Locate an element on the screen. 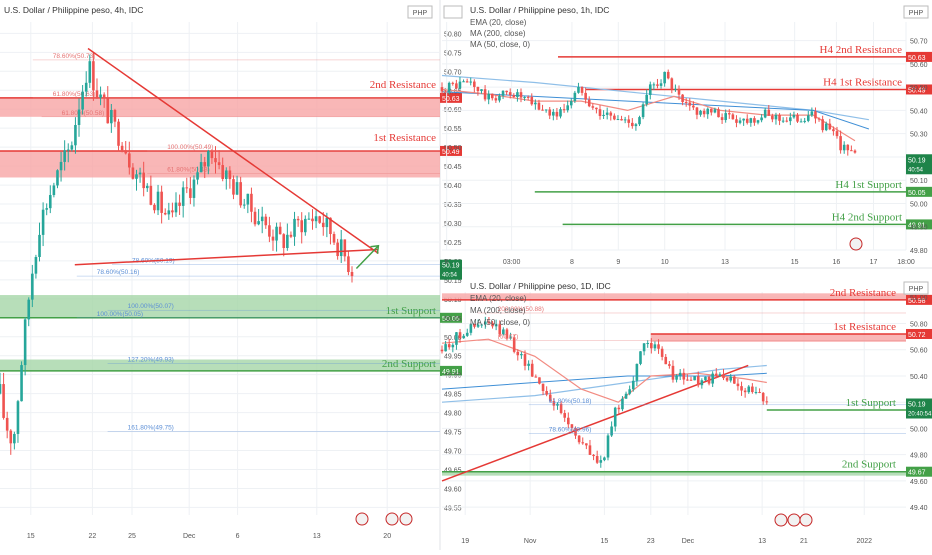 The width and height of the screenshot is (932, 555). x-tick-label: 6 is located at coordinates (447, 262).